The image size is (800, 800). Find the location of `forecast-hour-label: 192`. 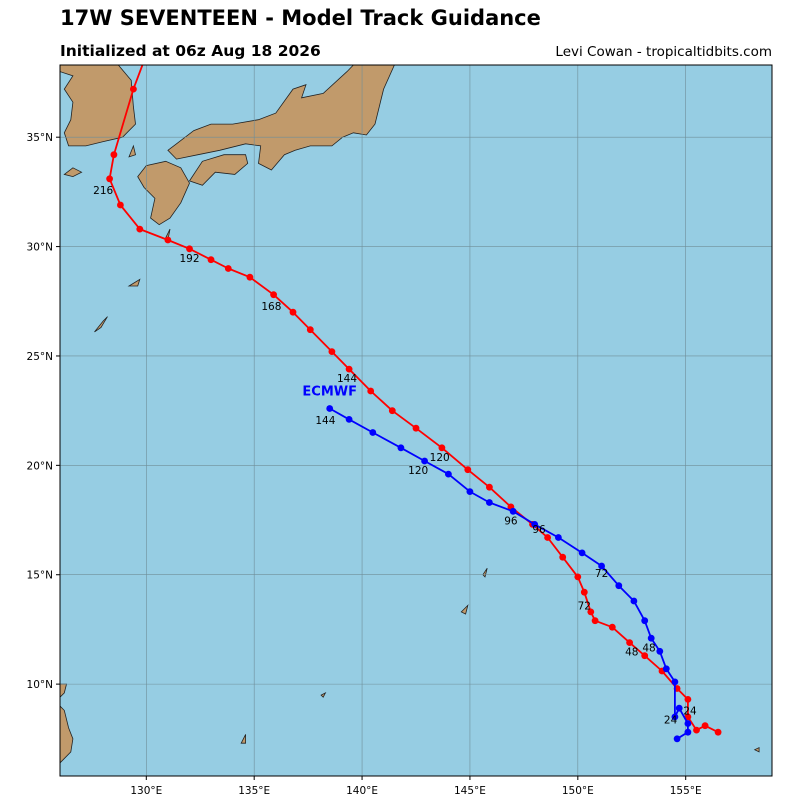

forecast-hour-label: 192 is located at coordinates (189, 259).